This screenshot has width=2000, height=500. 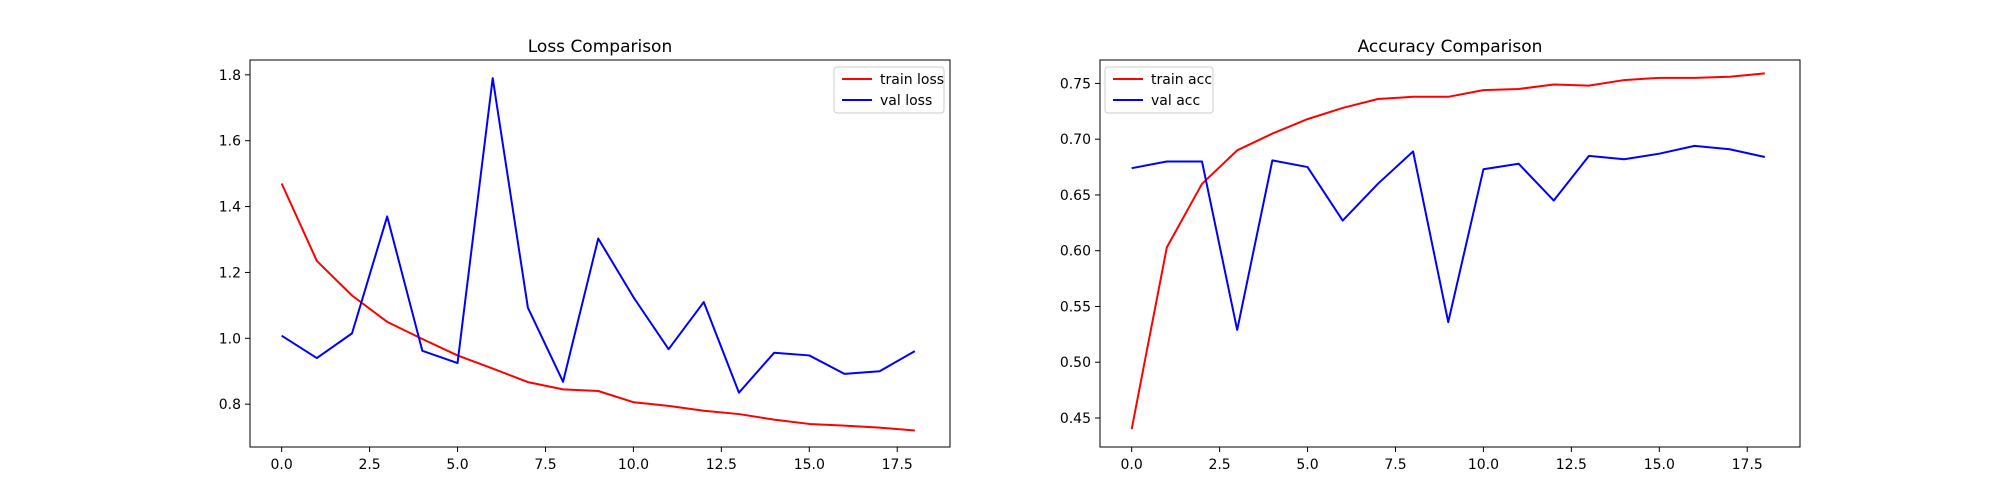 I want to click on loss-y-tick-label: 1.4, so click(x=230, y=208).